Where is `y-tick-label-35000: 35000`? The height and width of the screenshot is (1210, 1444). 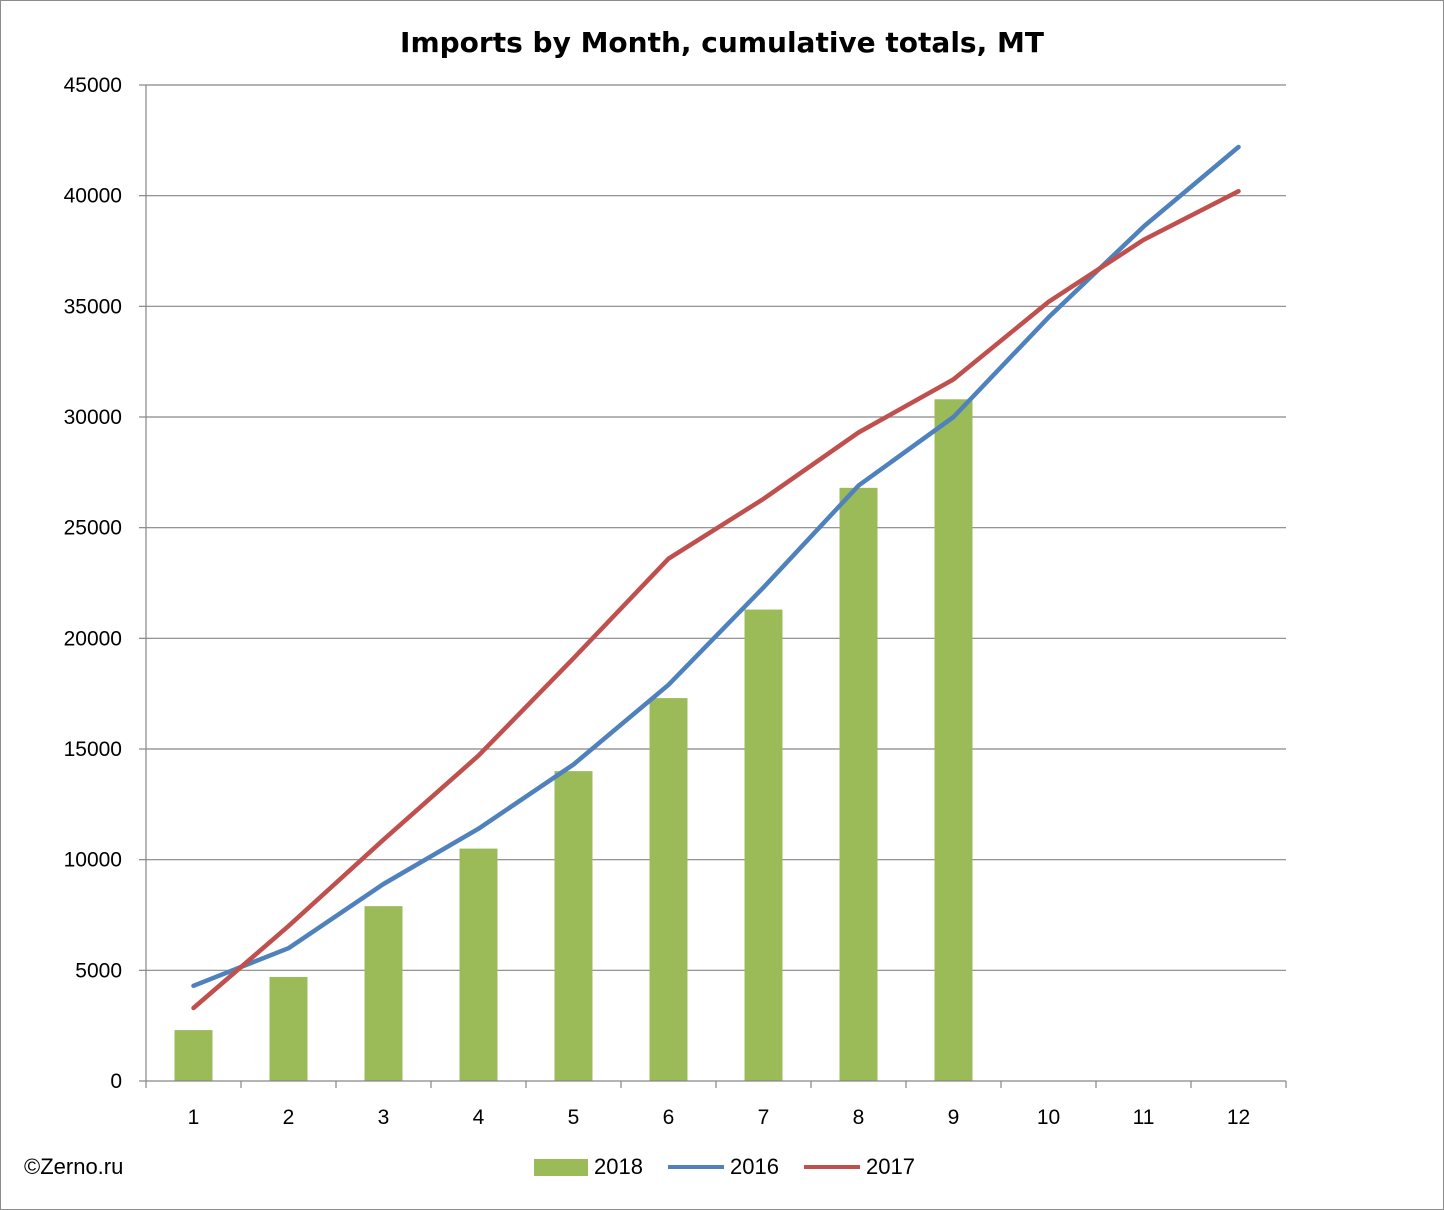 y-tick-label-35000: 35000 is located at coordinates (93, 306).